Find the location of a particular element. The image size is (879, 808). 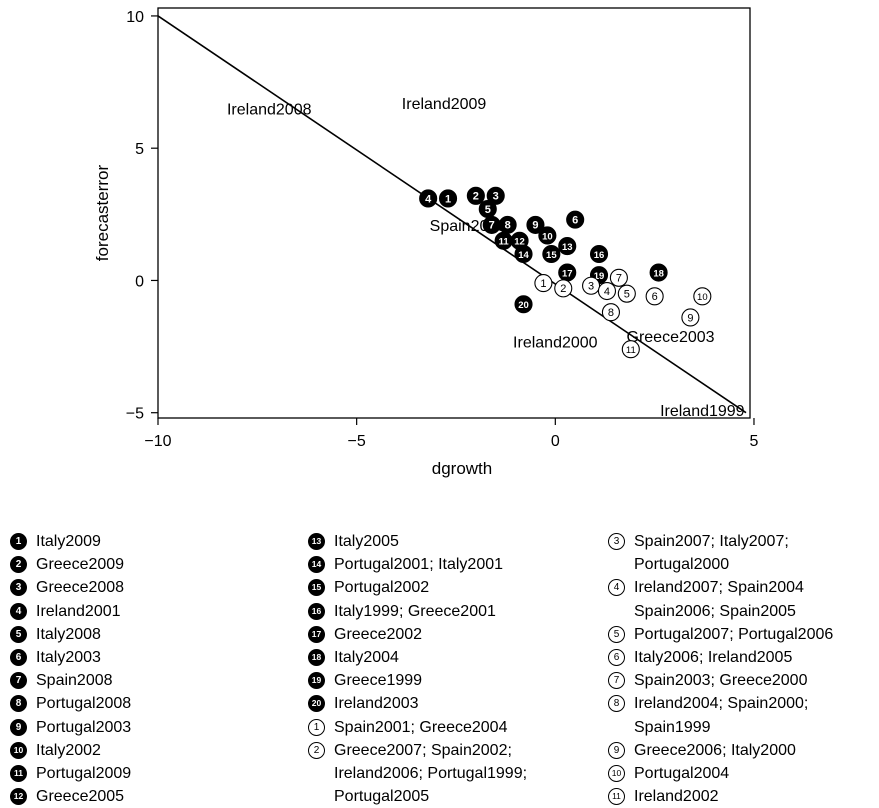

legend-label: Greece2009 is located at coordinates (80, 565).